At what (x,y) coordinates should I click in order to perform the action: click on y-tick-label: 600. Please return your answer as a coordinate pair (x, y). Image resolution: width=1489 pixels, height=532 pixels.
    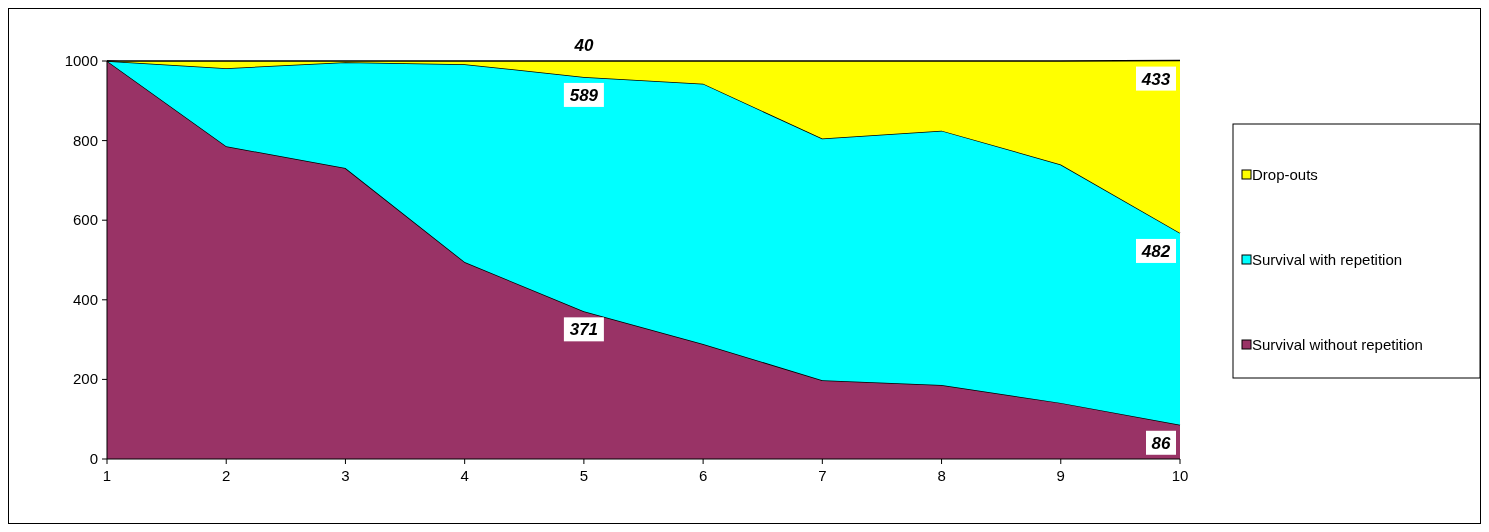
    Looking at the image, I should click on (85, 220).